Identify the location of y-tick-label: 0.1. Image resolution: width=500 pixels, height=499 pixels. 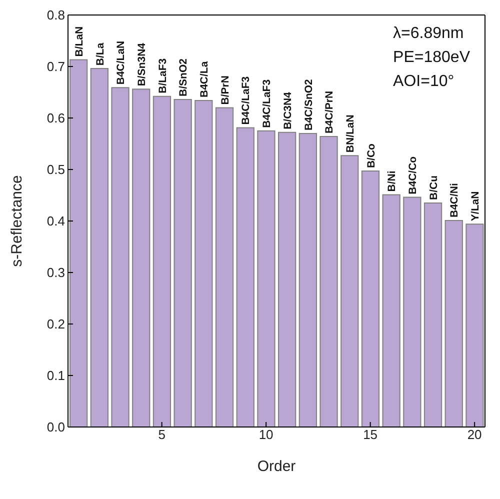
(55, 376).